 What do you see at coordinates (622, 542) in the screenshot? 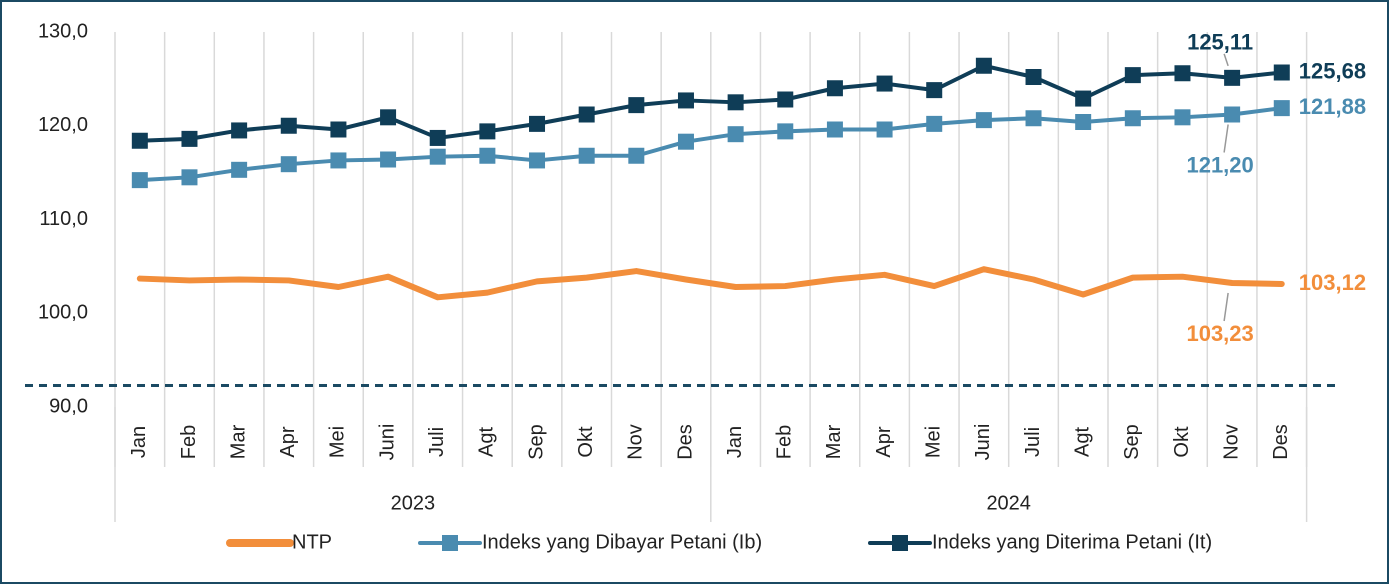
I see `legend-label: Indeks yang Dibayar Petani (Ib)` at bounding box center [622, 542].